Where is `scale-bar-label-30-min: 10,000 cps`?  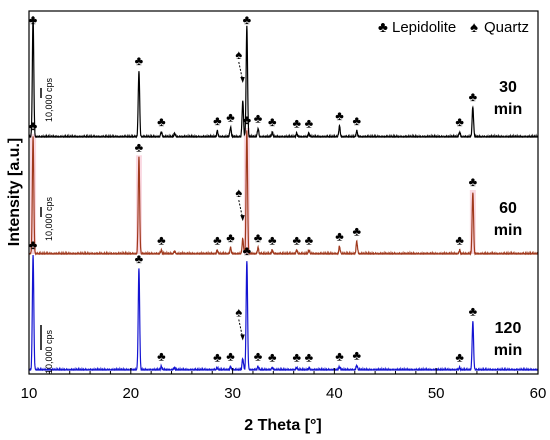 scale-bar-label-30-min: 10,000 cps is located at coordinates (49, 99).